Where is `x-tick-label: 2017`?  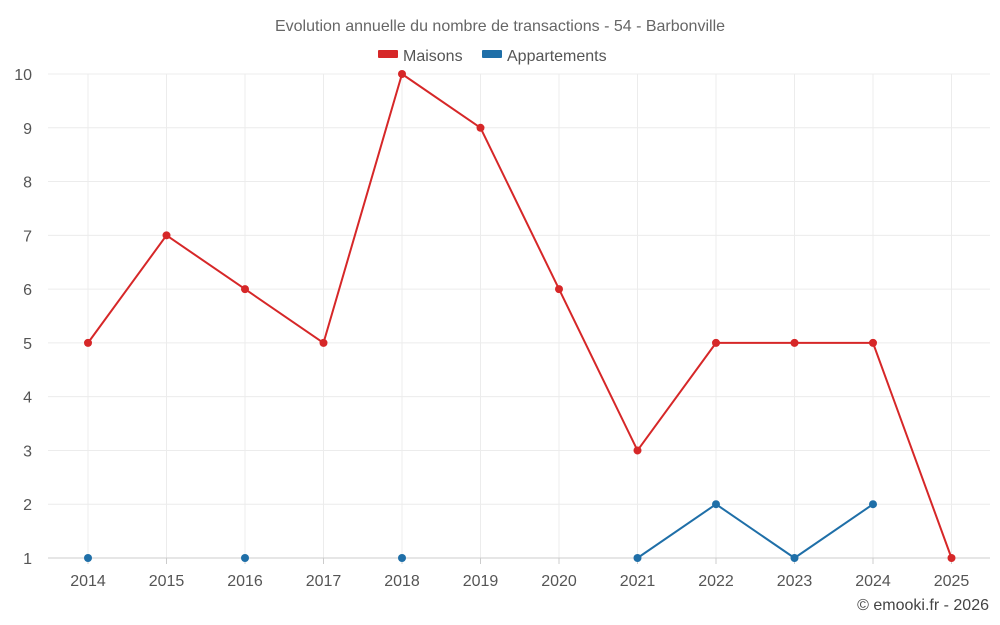 x-tick-label: 2017 is located at coordinates (324, 581).